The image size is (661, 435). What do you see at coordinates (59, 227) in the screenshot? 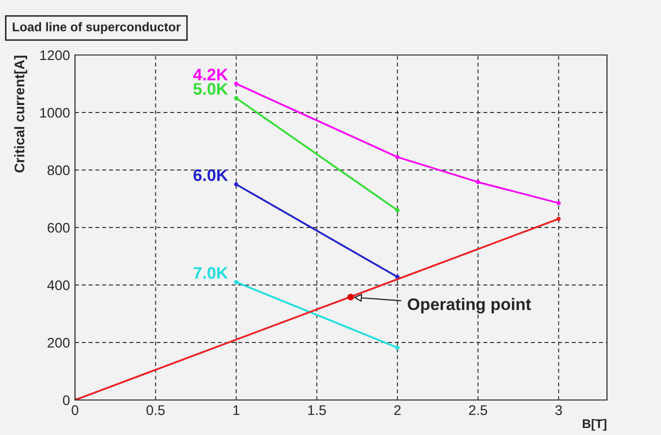
I see `y-tick-label: 600` at bounding box center [59, 227].